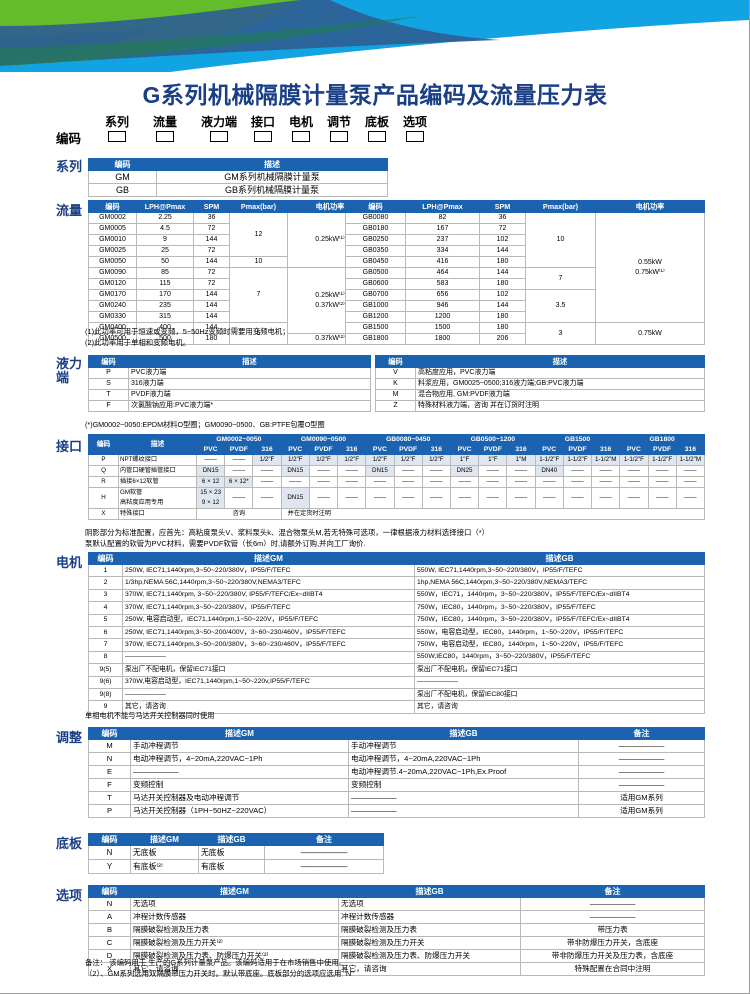 The width and height of the screenshot is (750, 994). What do you see at coordinates (463, 746) in the screenshot?
I see `adjust-desc-gb: 手动冲程调节` at bounding box center [463, 746].